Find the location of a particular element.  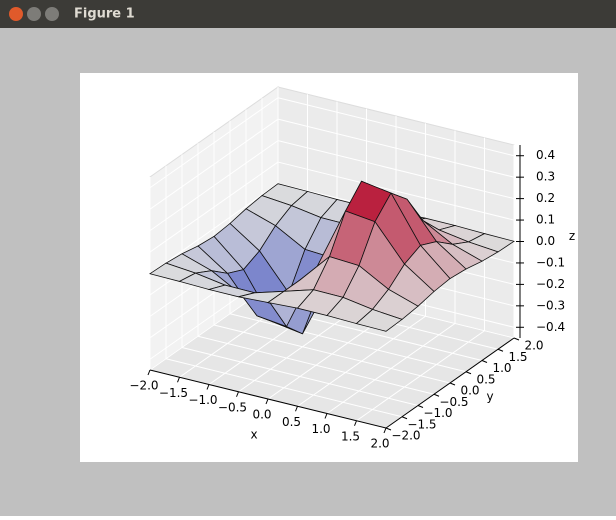

z-tick-label: 0.4 is located at coordinates (545, 155).